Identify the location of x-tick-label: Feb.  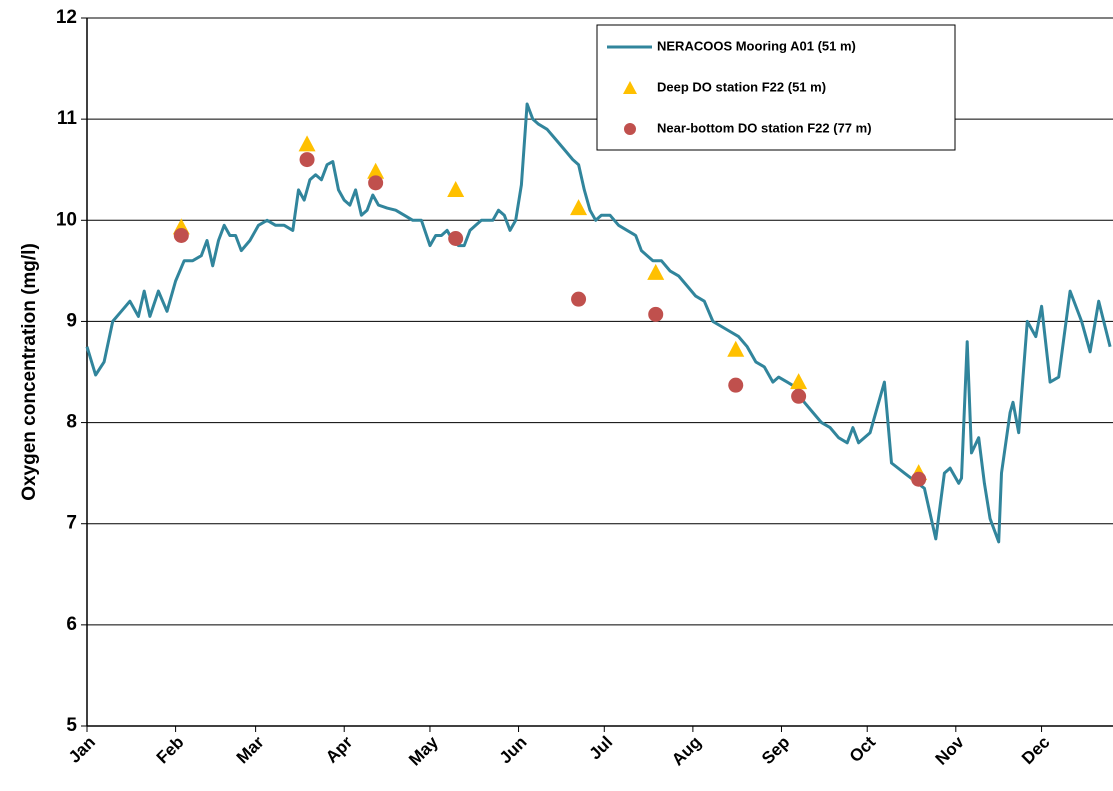
(170, 750).